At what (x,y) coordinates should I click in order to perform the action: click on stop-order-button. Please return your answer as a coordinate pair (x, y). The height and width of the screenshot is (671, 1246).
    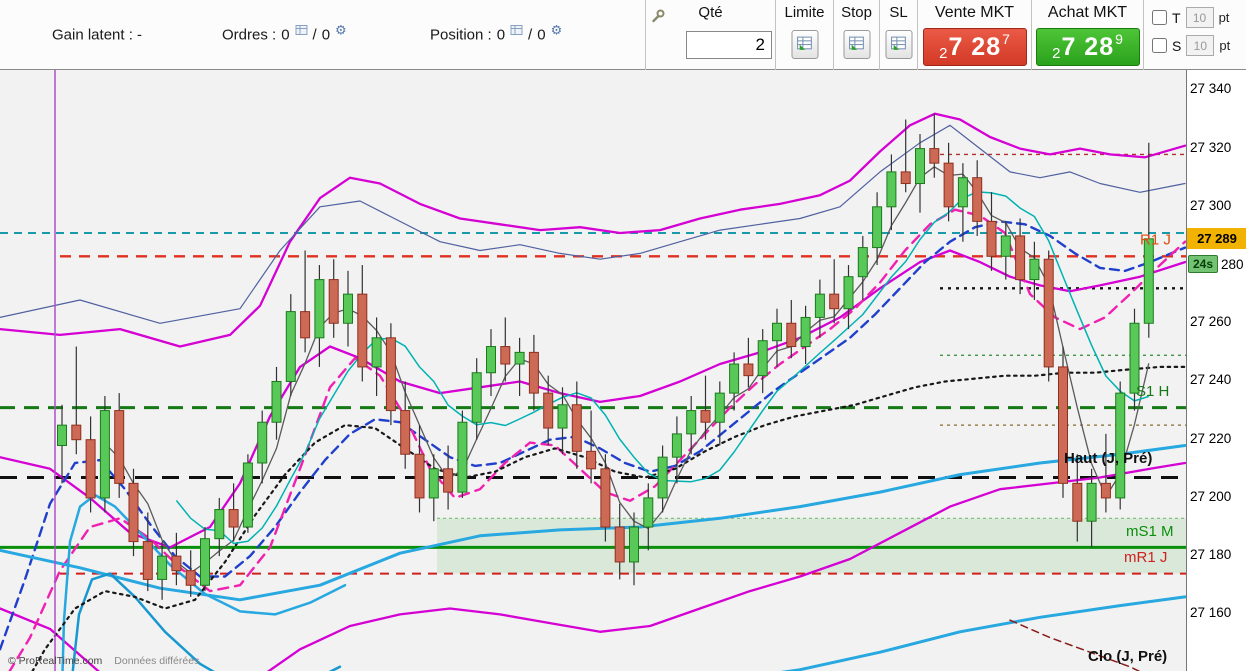
    Looking at the image, I should click on (856, 44).